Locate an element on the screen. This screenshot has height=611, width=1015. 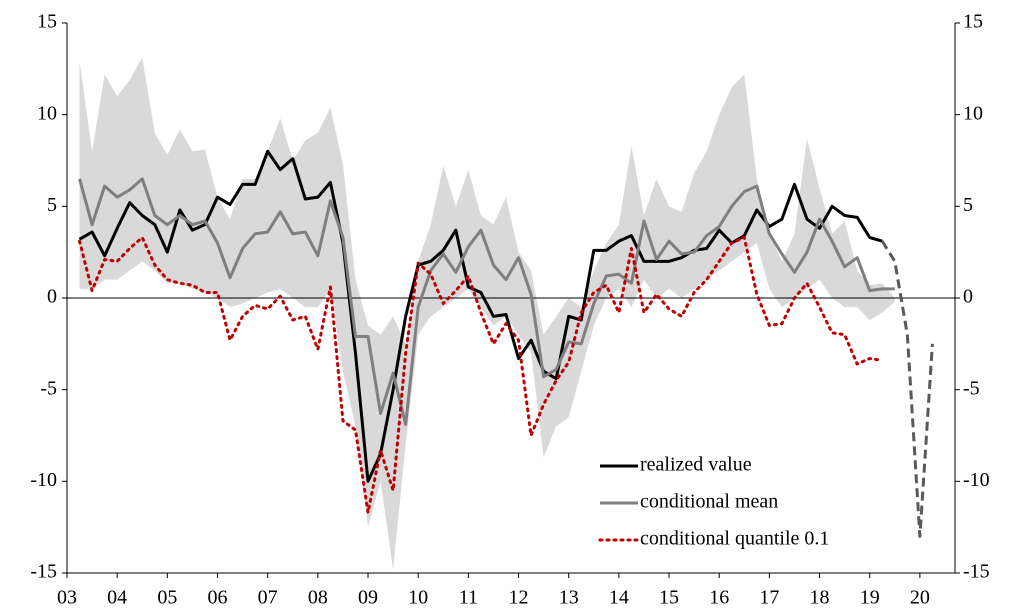
x-tick-label: 14 is located at coordinates (619, 598).